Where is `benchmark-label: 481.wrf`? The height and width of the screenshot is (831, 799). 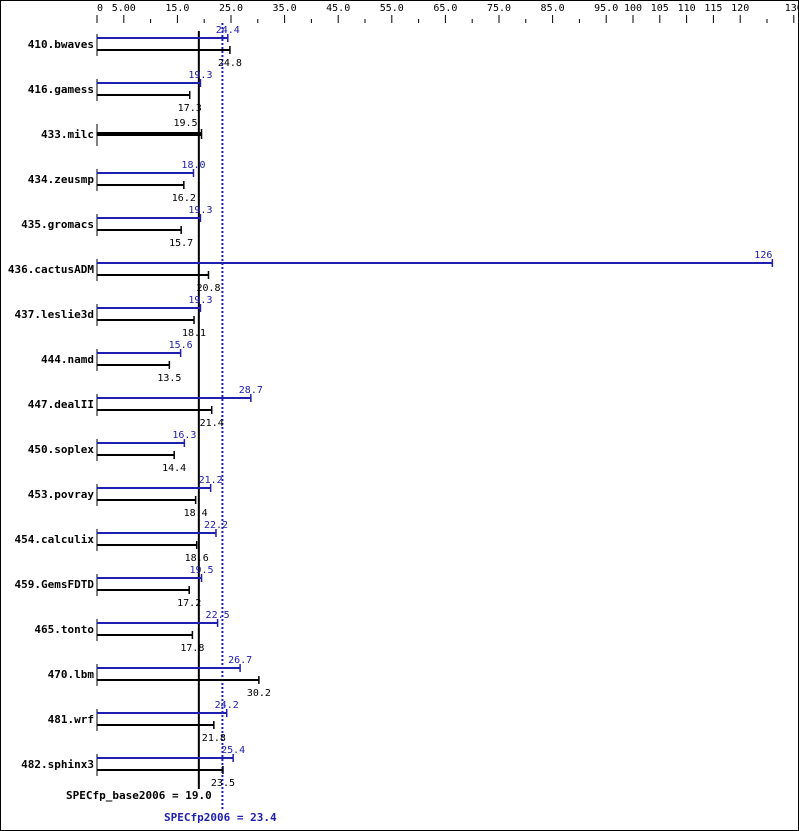 benchmark-label: 481.wrf is located at coordinates (71, 719).